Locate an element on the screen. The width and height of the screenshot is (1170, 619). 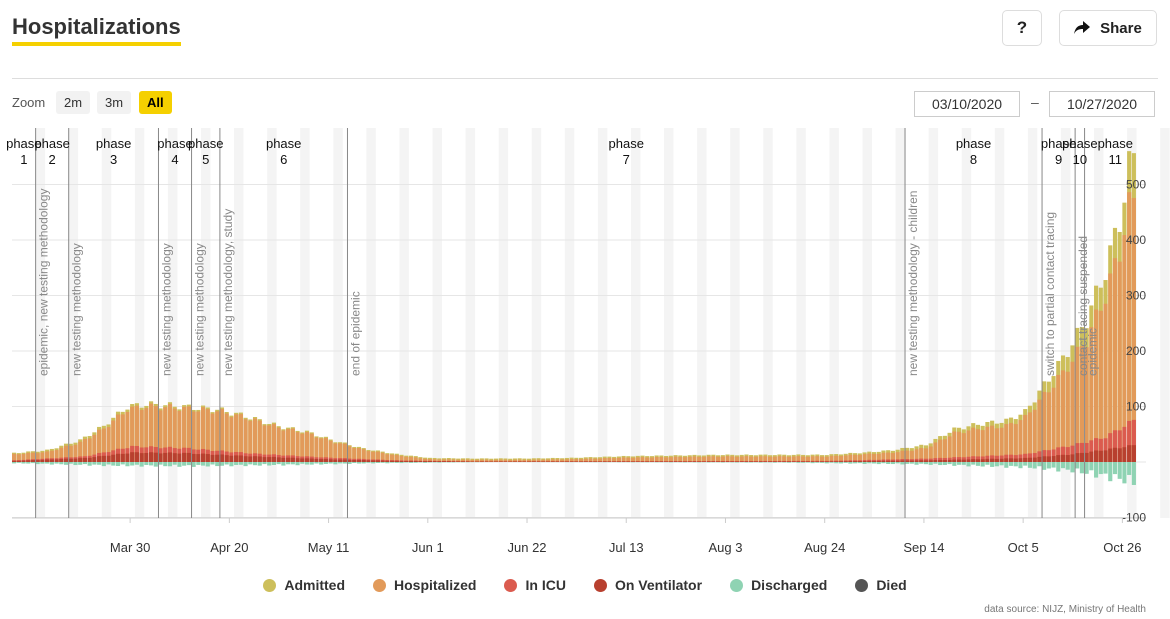
zoom-3m-button: 3m is located at coordinates (114, 102).